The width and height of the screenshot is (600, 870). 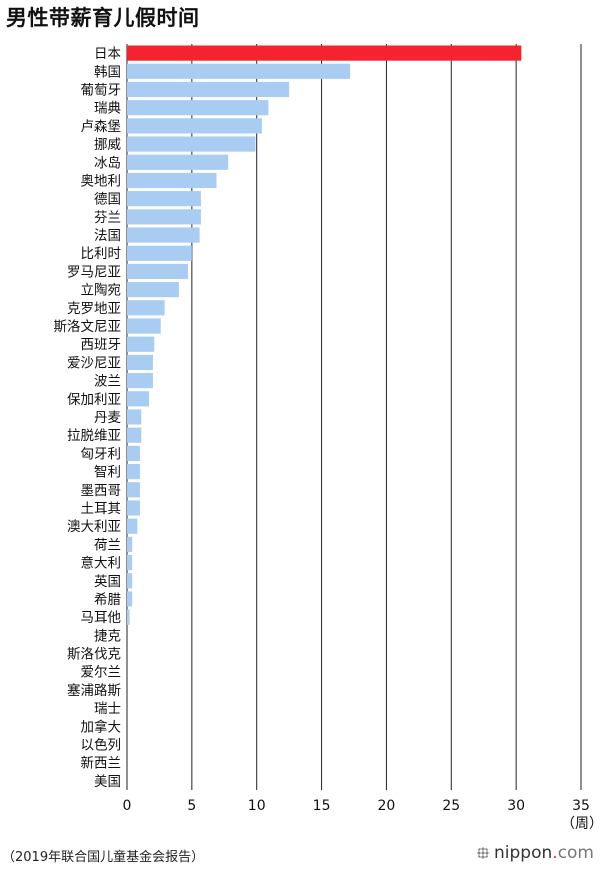 What do you see at coordinates (107, 109) in the screenshot?
I see `category-label-3: 瑞典` at bounding box center [107, 109].